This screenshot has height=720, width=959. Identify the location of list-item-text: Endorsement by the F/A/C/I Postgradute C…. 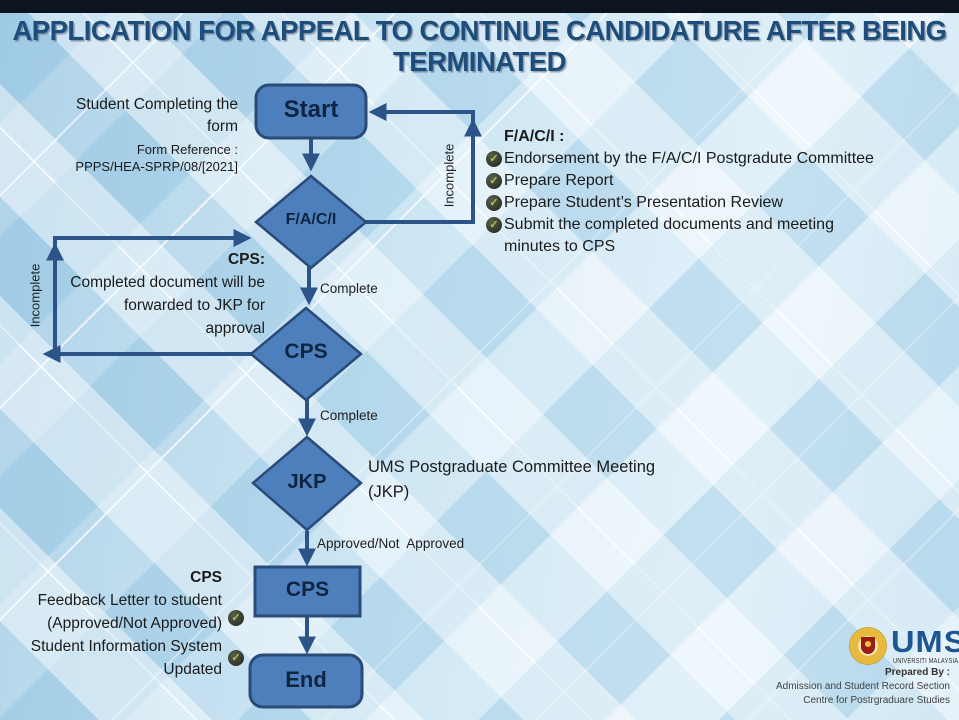
(689, 158).